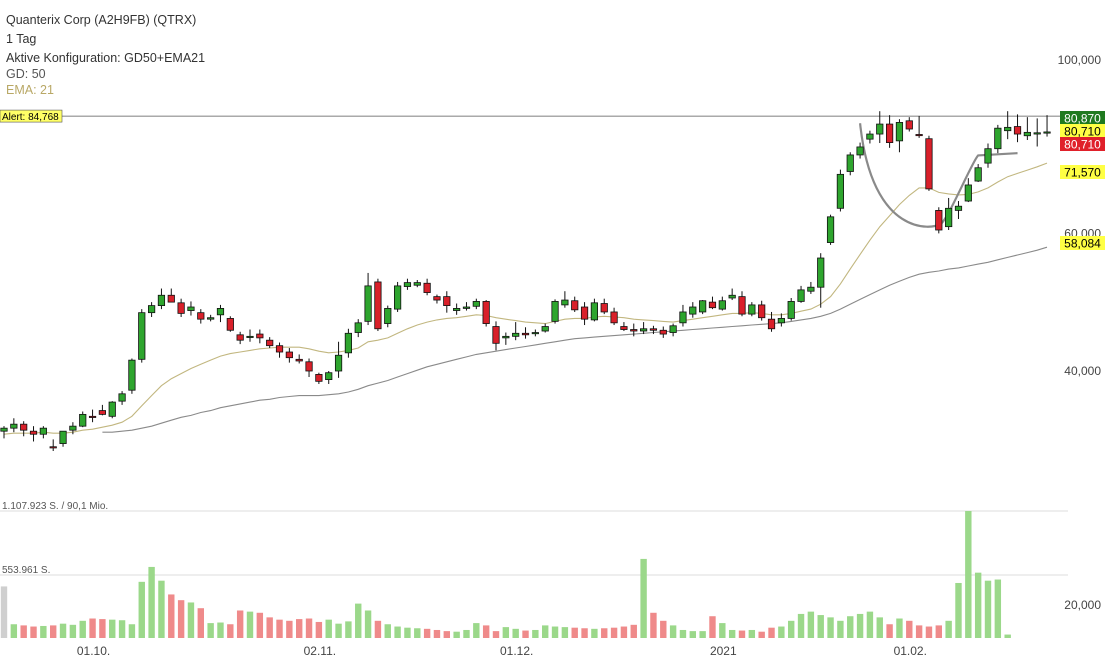 The width and height of the screenshot is (1111, 664). Describe the element at coordinates (26, 74) in the screenshot. I see `gd-legend: GD: 50` at that location.